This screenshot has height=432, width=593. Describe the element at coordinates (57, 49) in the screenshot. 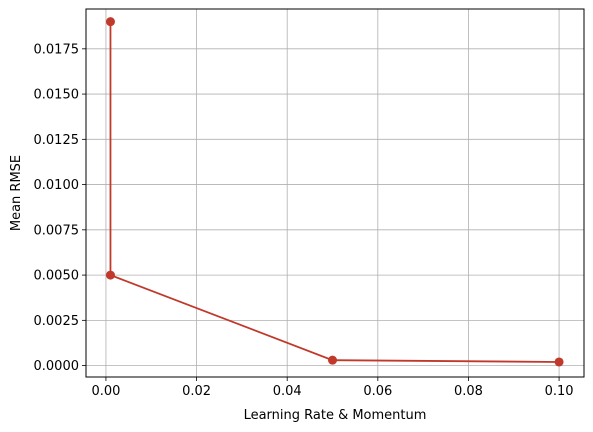

I see `y-tick-label: 0.0175` at that location.